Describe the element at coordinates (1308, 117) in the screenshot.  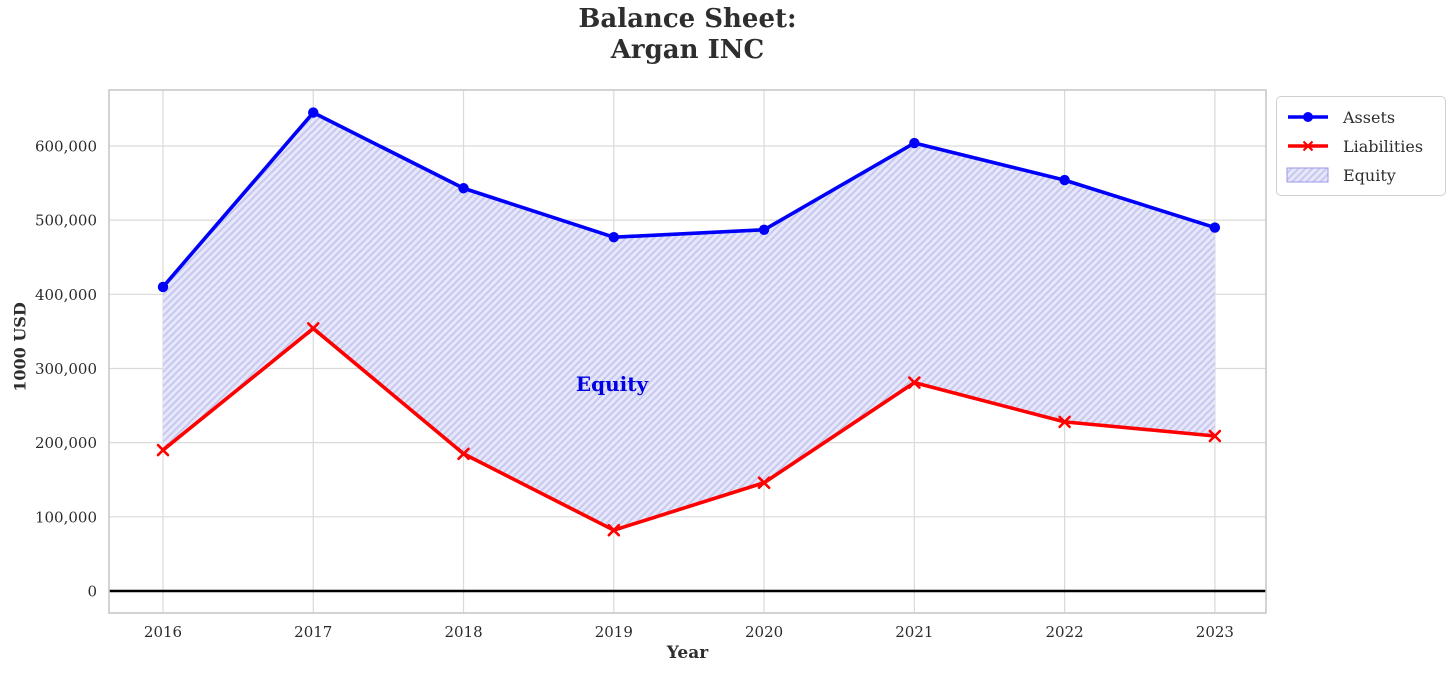
I see `assets-line-icon` at that location.